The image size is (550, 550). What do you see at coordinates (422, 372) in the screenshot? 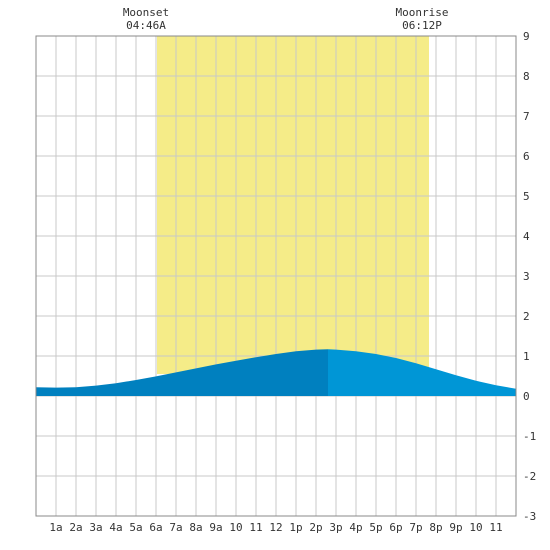
I see `tide-area-after-high` at bounding box center [422, 372].